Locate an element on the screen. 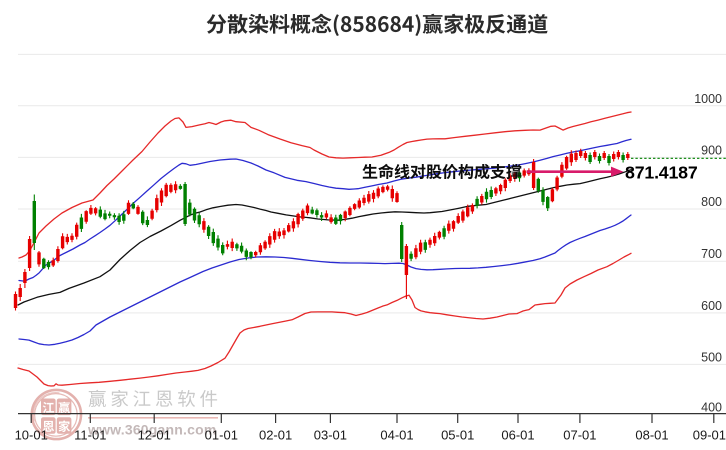 The width and height of the screenshot is (726, 450). svg-text: 03-01 is located at coordinates (330, 435).